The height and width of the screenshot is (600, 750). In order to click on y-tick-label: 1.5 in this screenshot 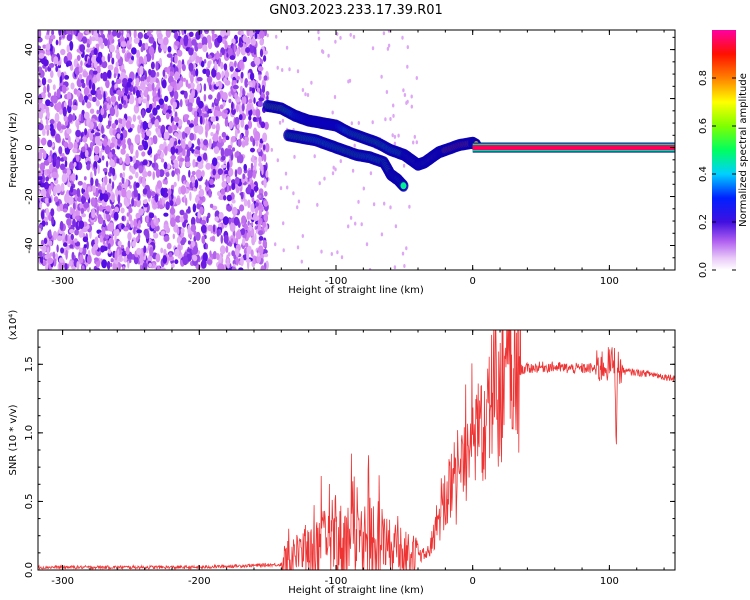, I will do `click(29, 364)`.